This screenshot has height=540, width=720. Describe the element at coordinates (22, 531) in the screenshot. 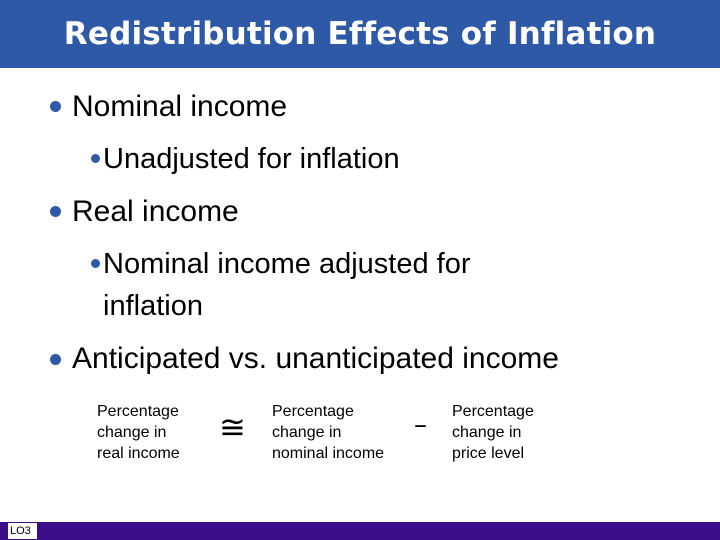

I see `learning-objective-label: LO3` at that location.